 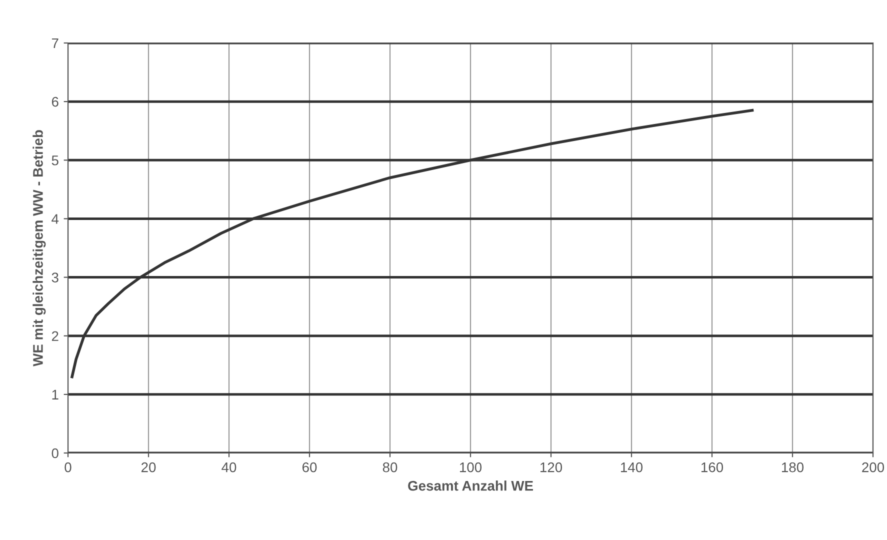 I want to click on x-tick-label: 20, so click(x=148, y=467).